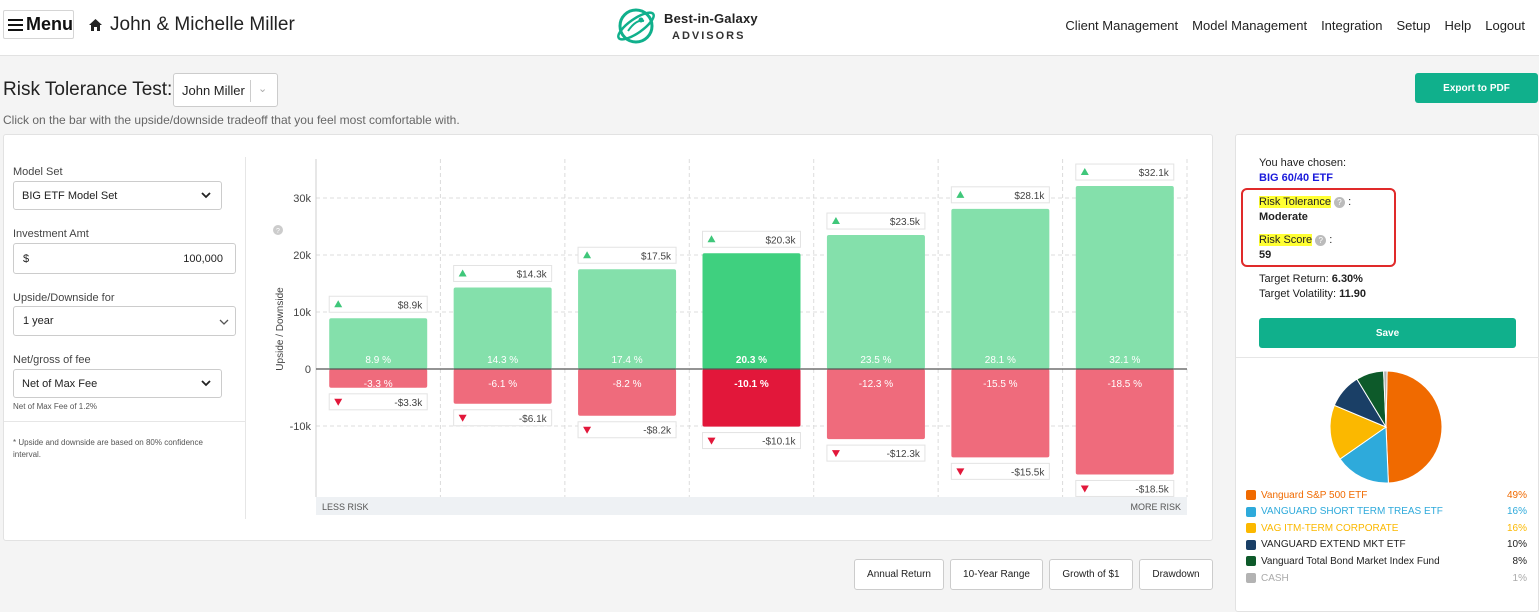 Image resolution: width=1539 pixels, height=612 pixels. I want to click on legend-item: VAG ITM-TERM CORPORATE 16%, so click(1386, 528).